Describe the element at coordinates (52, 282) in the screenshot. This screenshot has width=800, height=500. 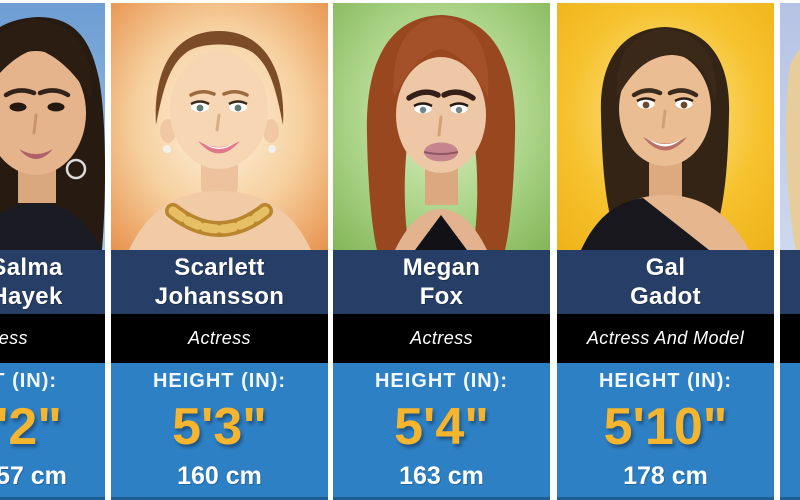
I see `name-band: Salma Hayek` at that location.